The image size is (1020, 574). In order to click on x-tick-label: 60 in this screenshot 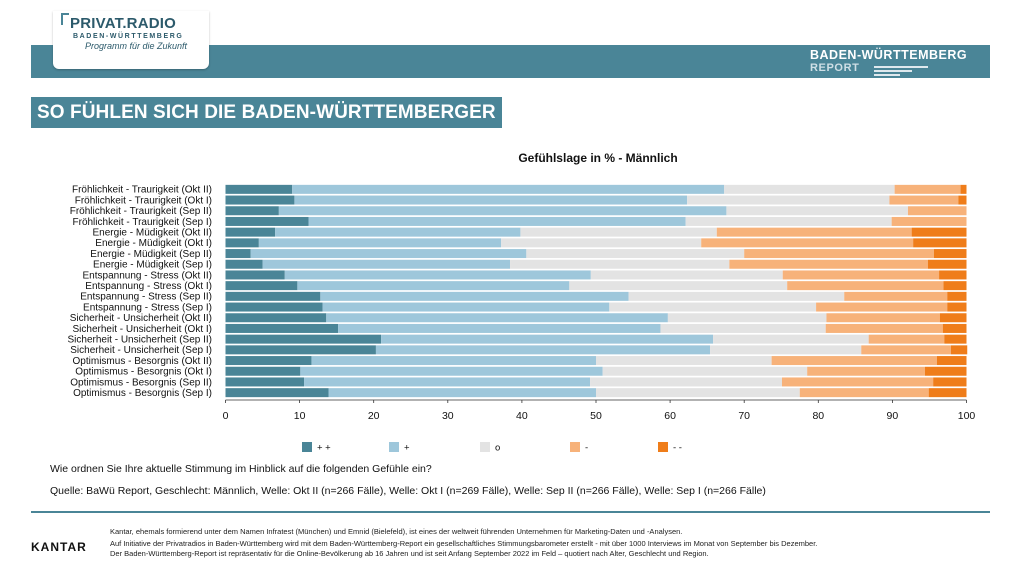, I will do `click(670, 416)`.